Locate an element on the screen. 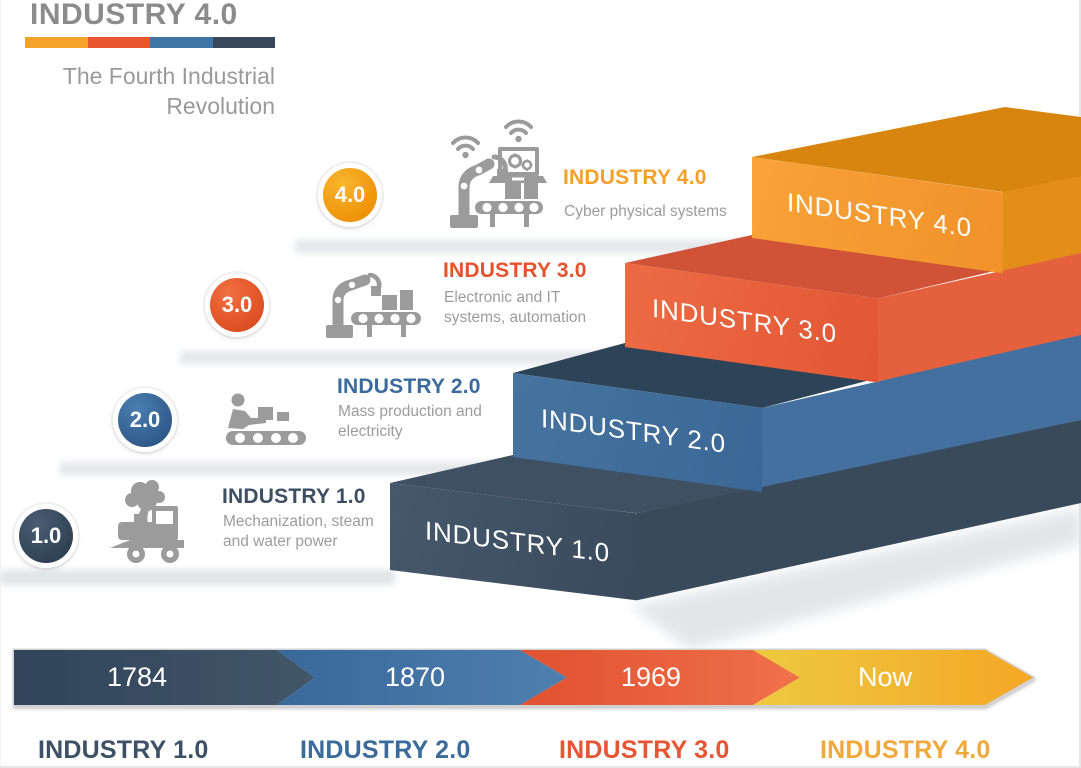  step-2-top-face is located at coordinates (695, 375).